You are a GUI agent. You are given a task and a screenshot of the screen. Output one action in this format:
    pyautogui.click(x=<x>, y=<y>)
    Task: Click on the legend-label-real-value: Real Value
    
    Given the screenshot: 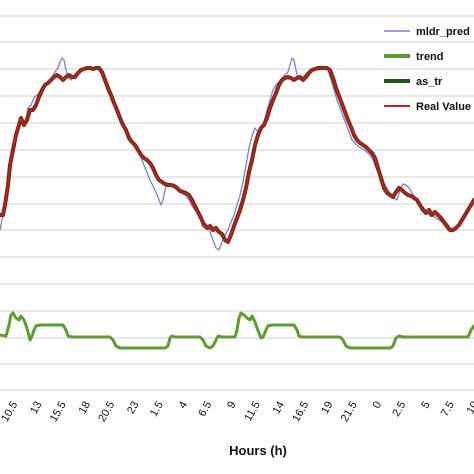 What is the action you would take?
    pyautogui.click(x=443, y=107)
    